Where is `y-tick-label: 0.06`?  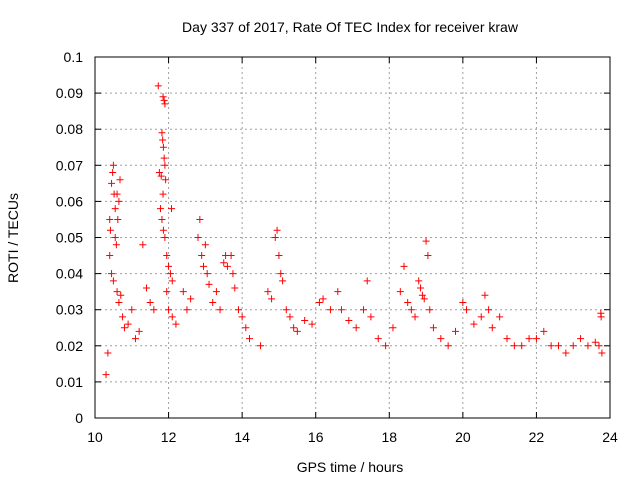
y-tick-label: 0.06 is located at coordinates (69, 201).